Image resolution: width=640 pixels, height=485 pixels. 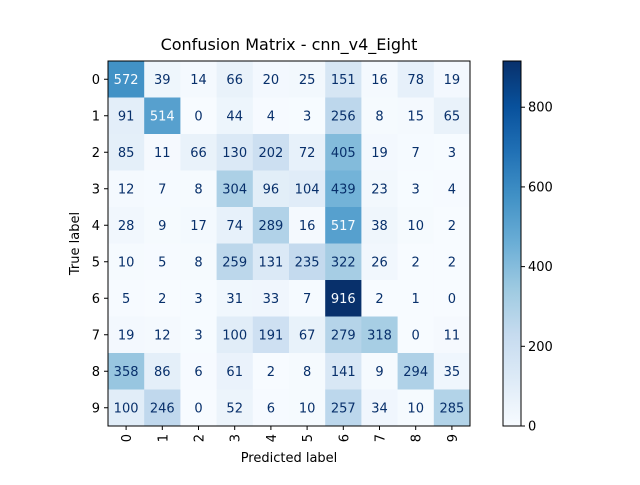 I want to click on colorbar, so click(x=512, y=243).